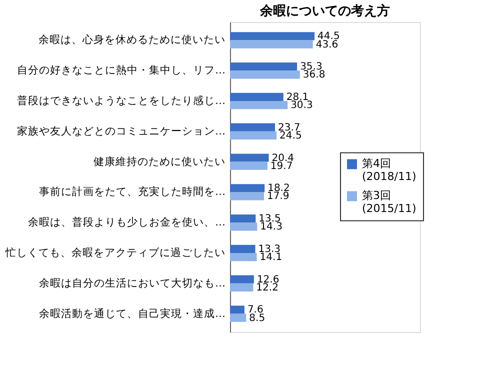 Image resolution: width=500 pixels, height=374 pixels. I want to click on data-label: 30.3, so click(301, 106).